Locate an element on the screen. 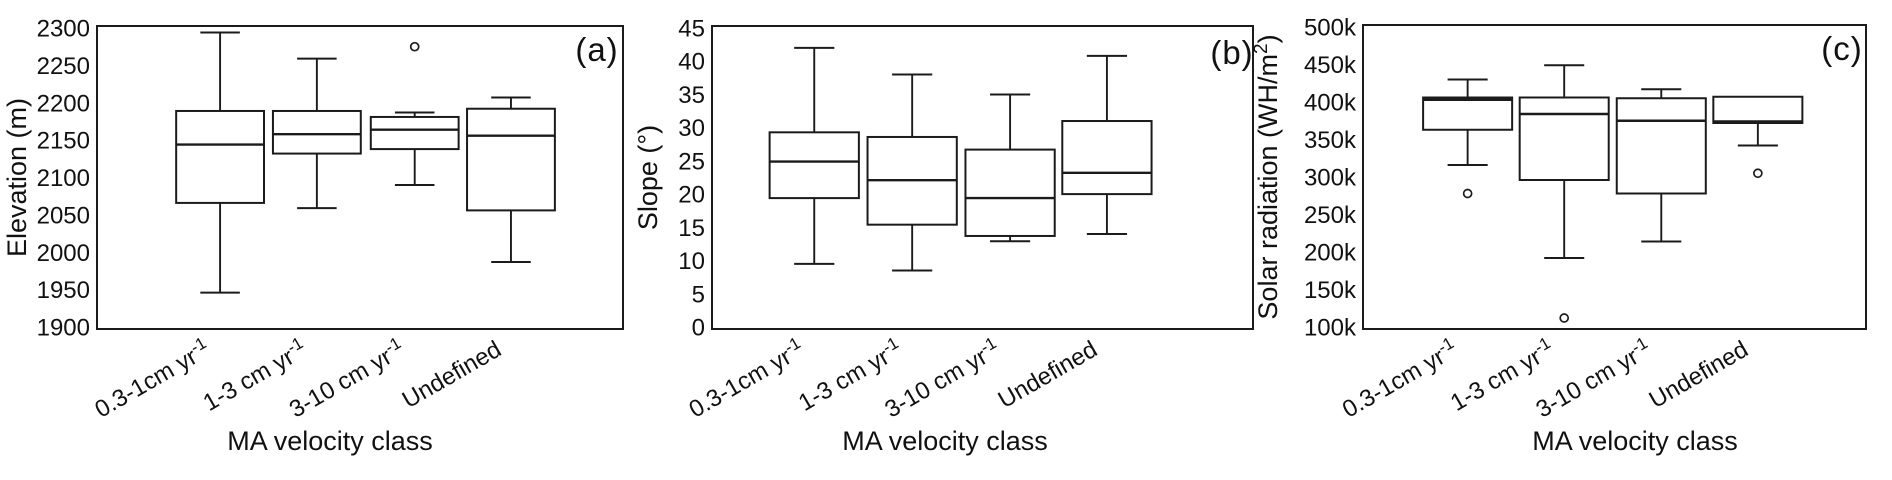  panel-c-xtick-0: 0.3-1cm yr-1 is located at coordinates (1399, 378).